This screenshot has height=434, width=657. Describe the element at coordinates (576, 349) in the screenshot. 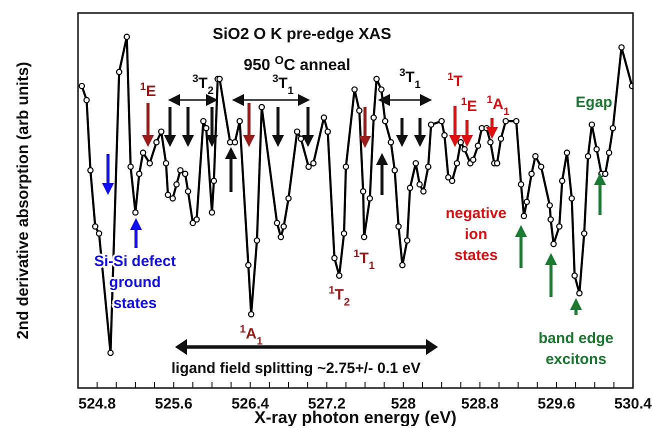

I see `annotation: band edge excitons` at that location.